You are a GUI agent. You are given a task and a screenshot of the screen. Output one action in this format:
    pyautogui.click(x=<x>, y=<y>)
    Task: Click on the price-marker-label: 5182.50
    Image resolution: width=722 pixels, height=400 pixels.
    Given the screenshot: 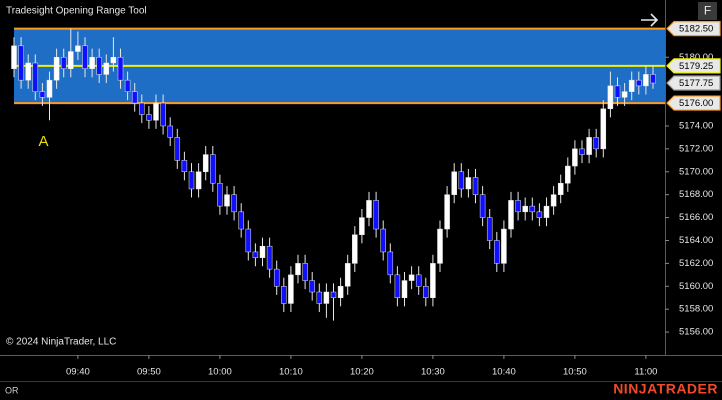 What is the action you would take?
    pyautogui.click(x=696, y=29)
    